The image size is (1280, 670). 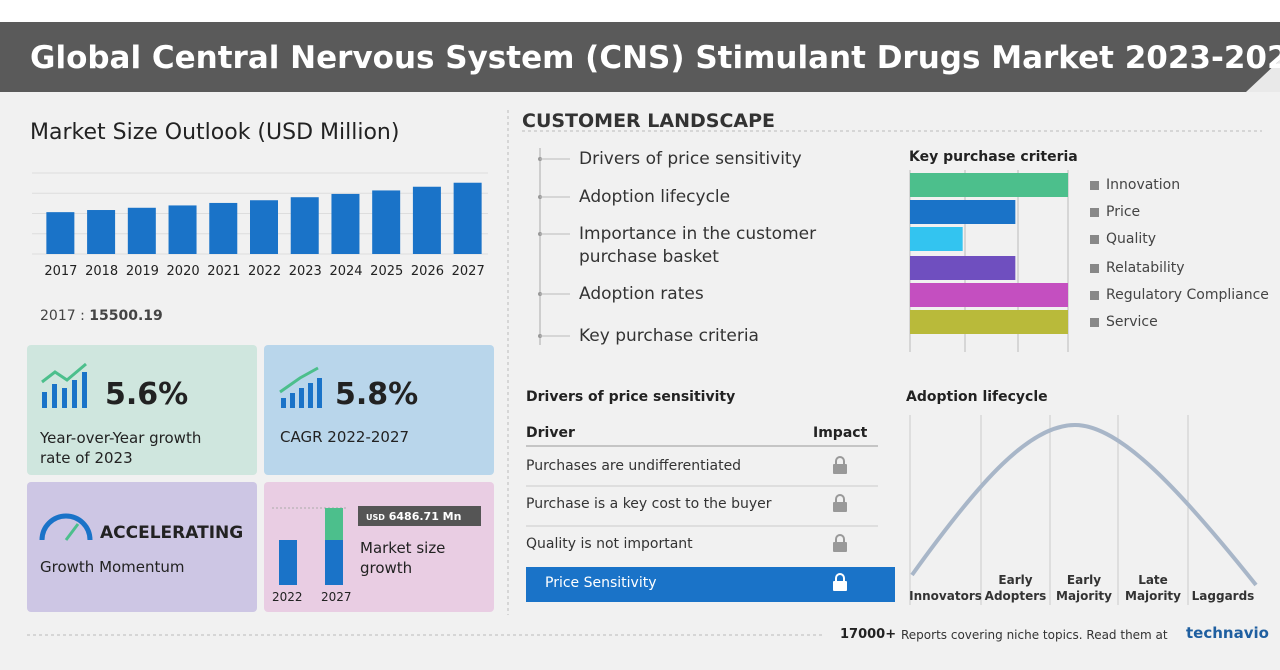 What do you see at coordinates (403, 558) in the screenshot?
I see `kpi-label: Market size growth` at bounding box center [403, 558].